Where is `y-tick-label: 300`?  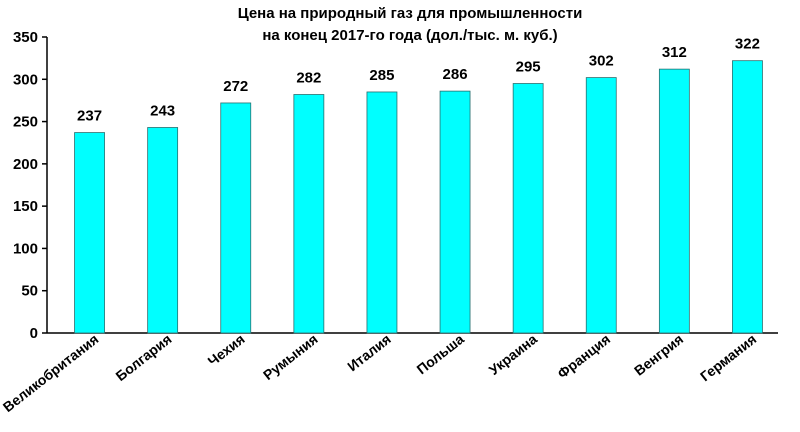 y-tick-label: 300 is located at coordinates (25, 79).